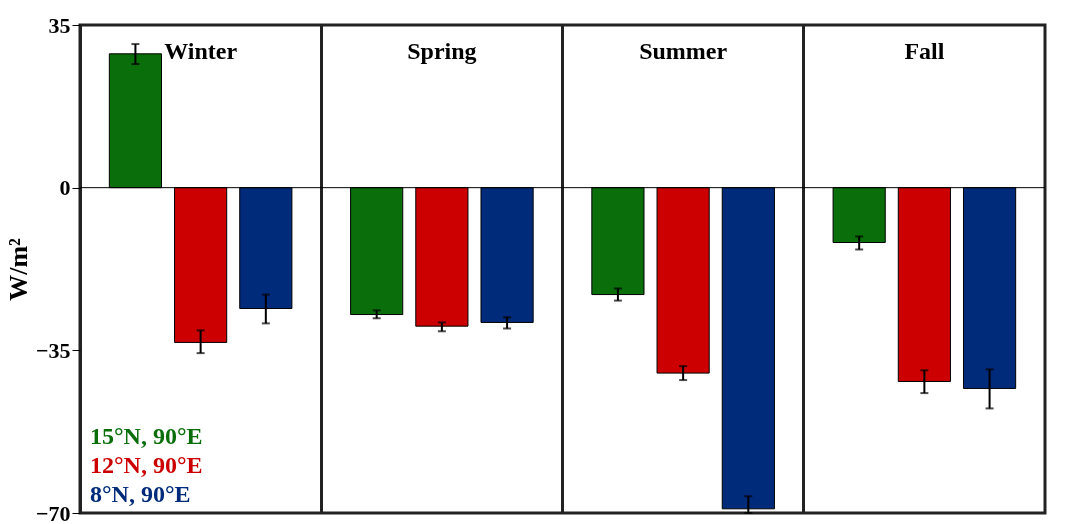  I want to click on text: 12°N, 90°E, so click(146, 465).